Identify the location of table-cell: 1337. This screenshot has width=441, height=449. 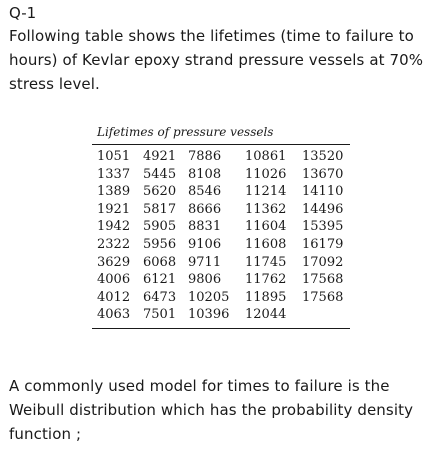
(114, 174).